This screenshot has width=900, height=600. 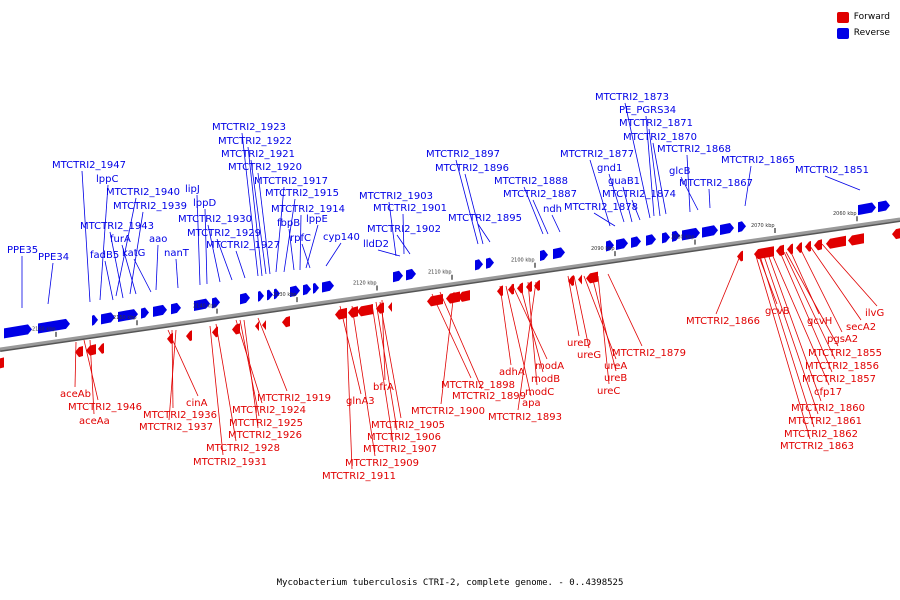 I want to click on forward-gene-label: pgsA2, so click(x=842, y=339).